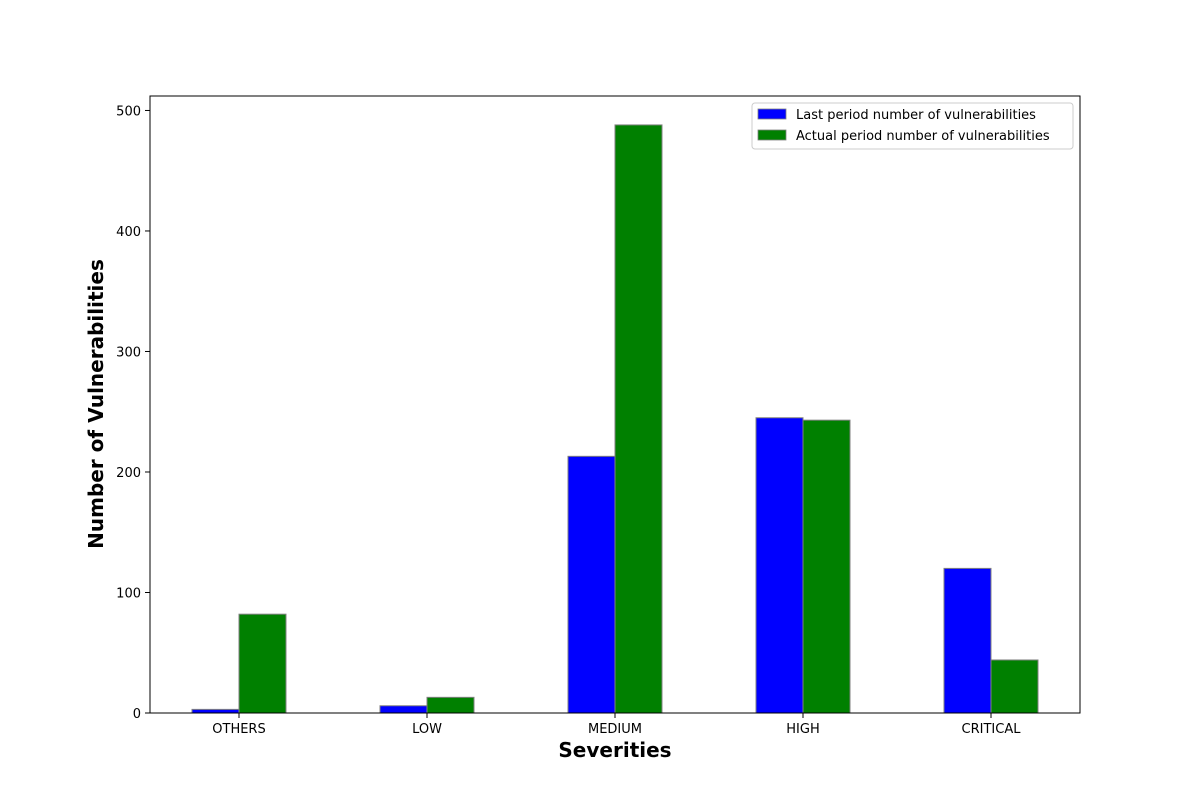  Describe the element at coordinates (427, 729) in the screenshot. I see `x-tick-label-low: LOW` at that location.